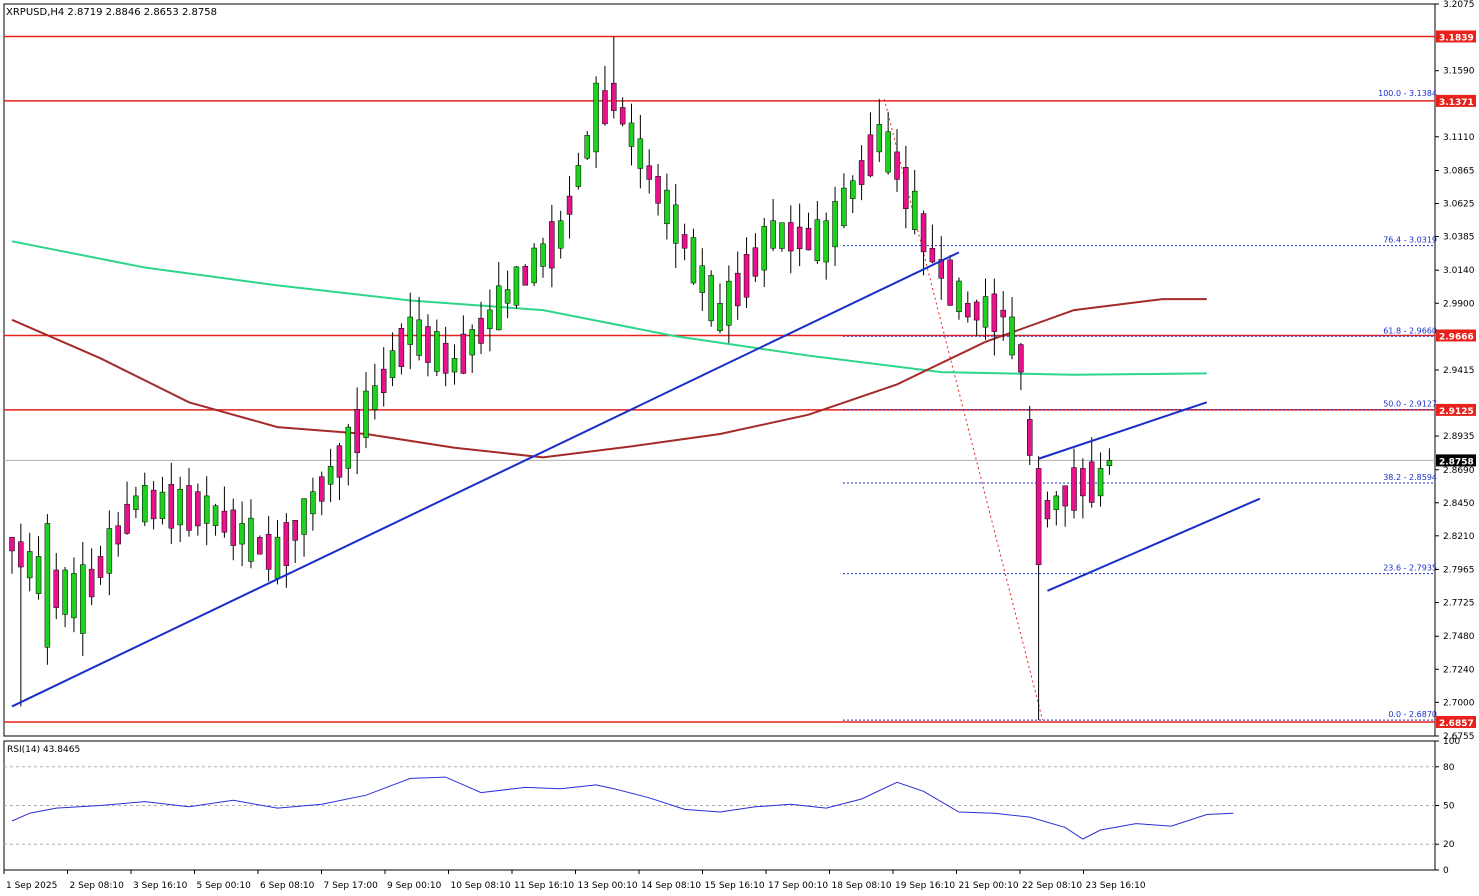 The height and width of the screenshot is (896, 1479). I want to click on trendline, so click(1123, 430).